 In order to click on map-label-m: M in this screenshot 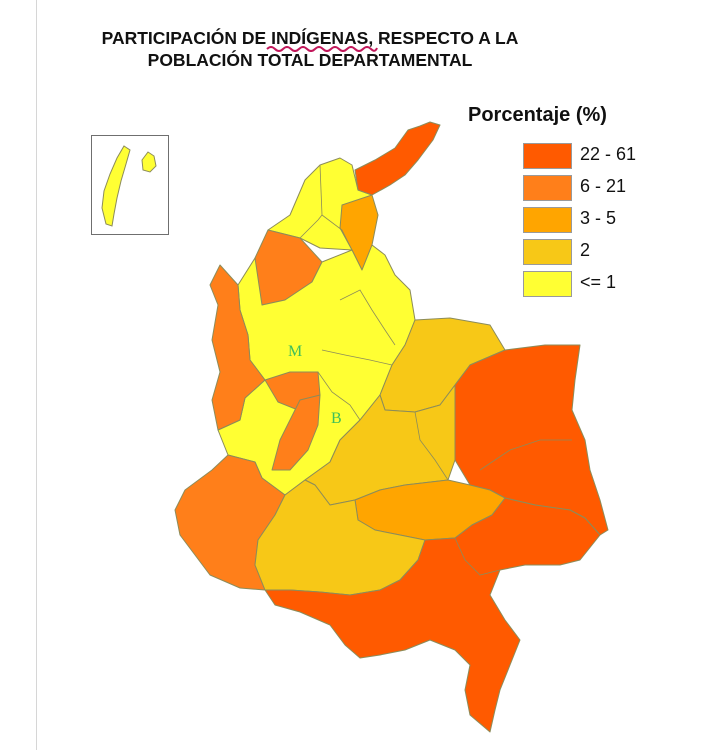, I will do `click(295, 351)`.